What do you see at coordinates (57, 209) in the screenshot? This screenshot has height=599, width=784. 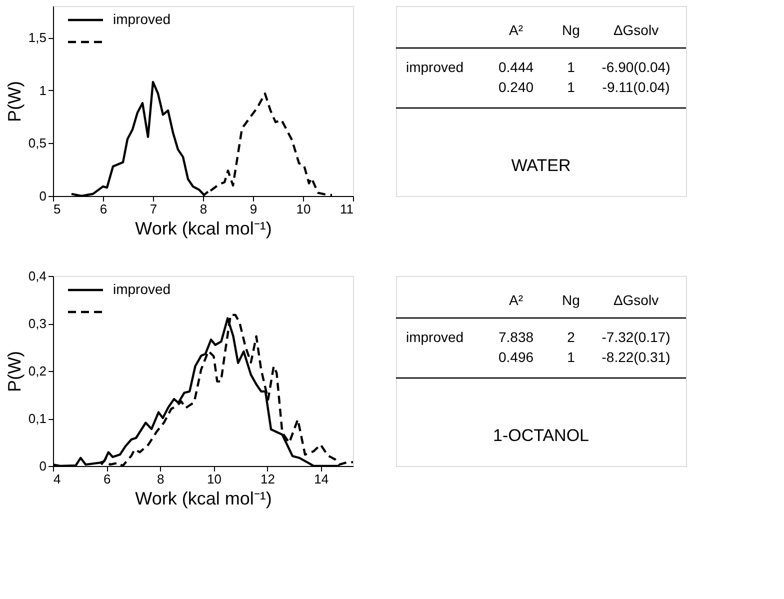 I see `x-tick-label: 5` at bounding box center [57, 209].